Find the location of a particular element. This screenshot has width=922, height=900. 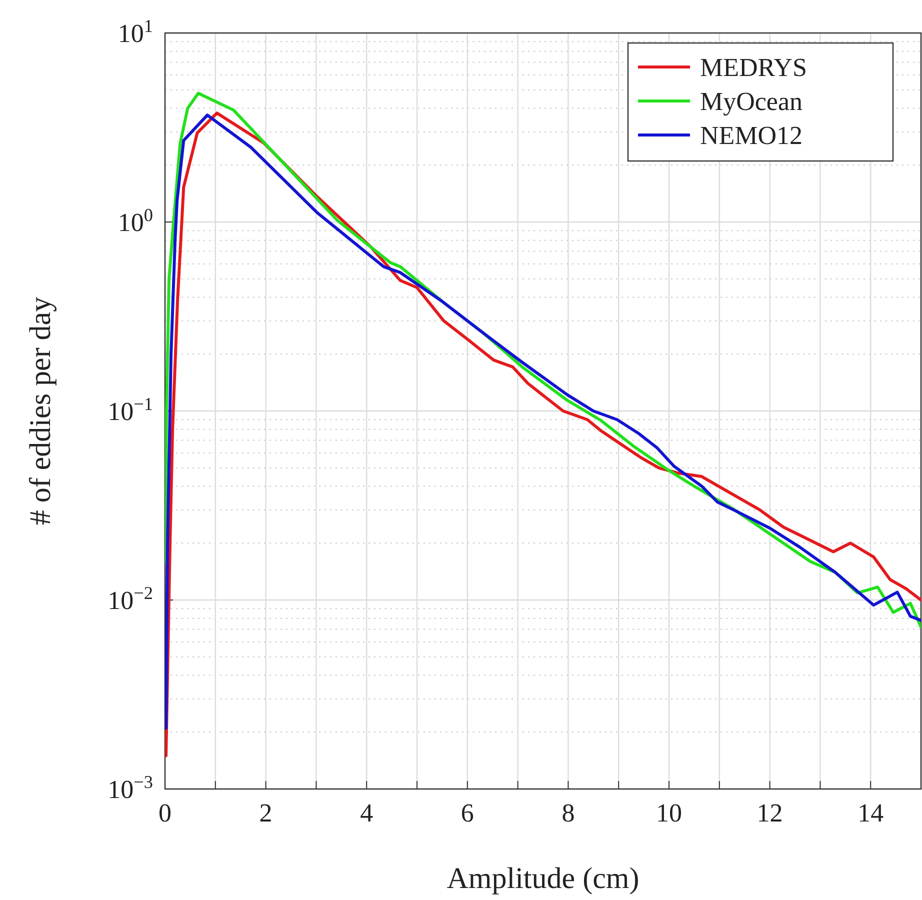

y-tick-label: 10$^{−2}$ is located at coordinates (130, 599).